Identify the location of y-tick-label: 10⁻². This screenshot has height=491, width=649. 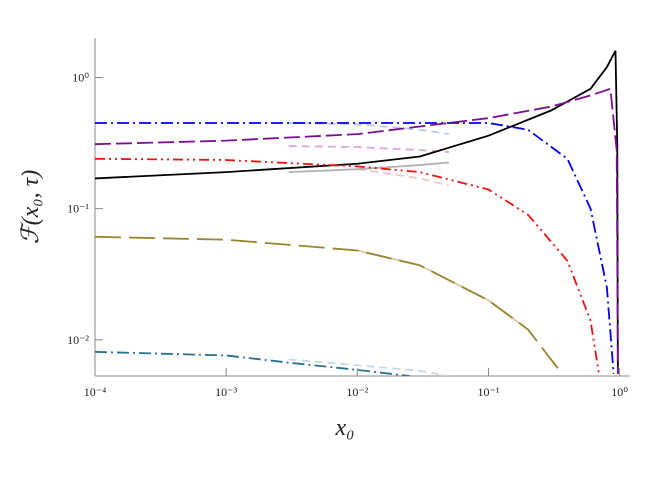
(78, 340).